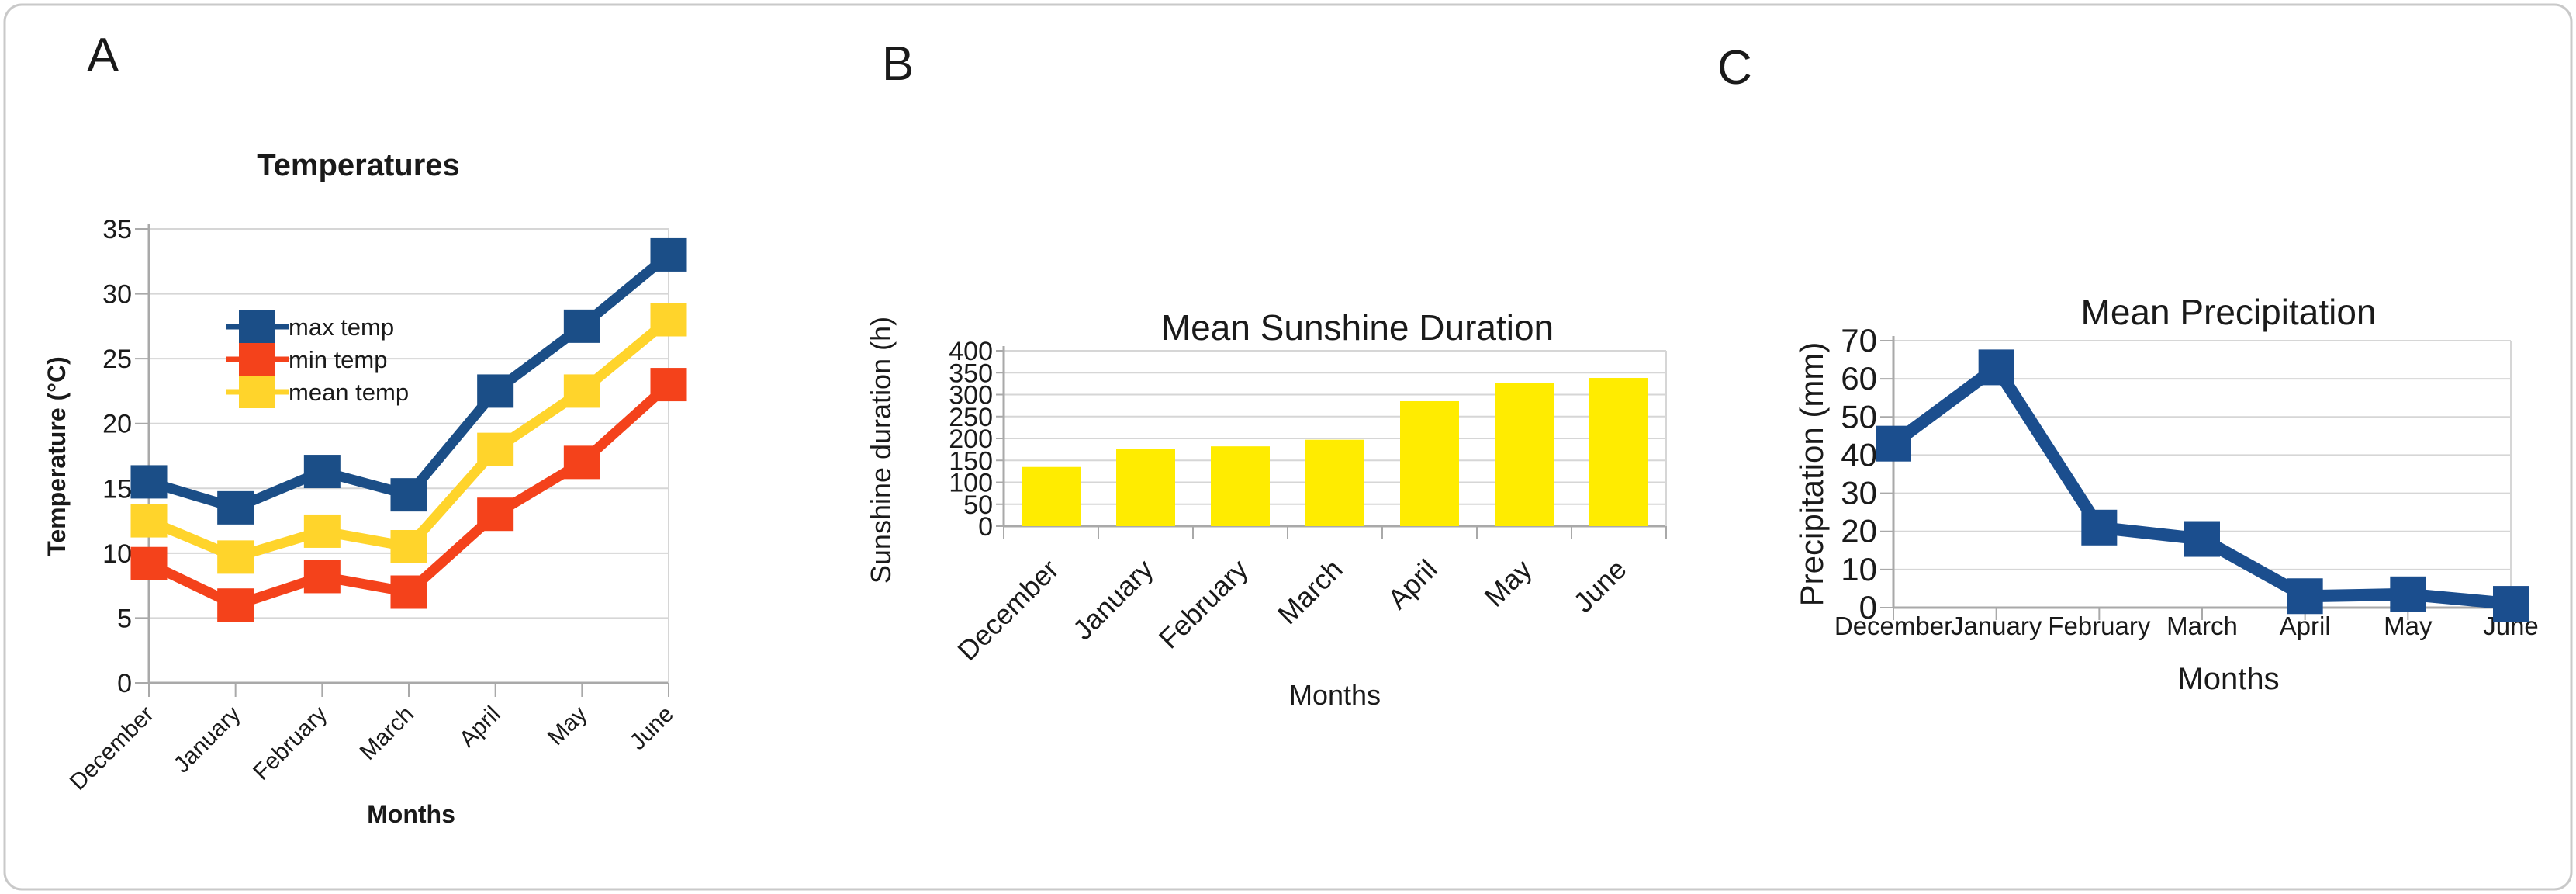 The height and width of the screenshot is (894, 2576). What do you see at coordinates (1599, 586) in the screenshot?
I see `month-label: June` at bounding box center [1599, 586].